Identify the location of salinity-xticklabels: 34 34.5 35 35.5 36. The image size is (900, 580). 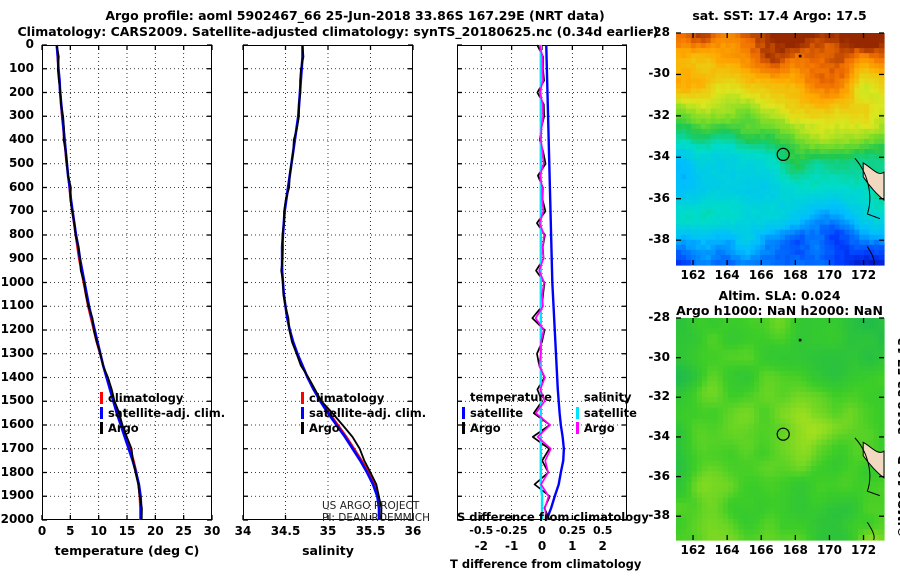
(328, 532).